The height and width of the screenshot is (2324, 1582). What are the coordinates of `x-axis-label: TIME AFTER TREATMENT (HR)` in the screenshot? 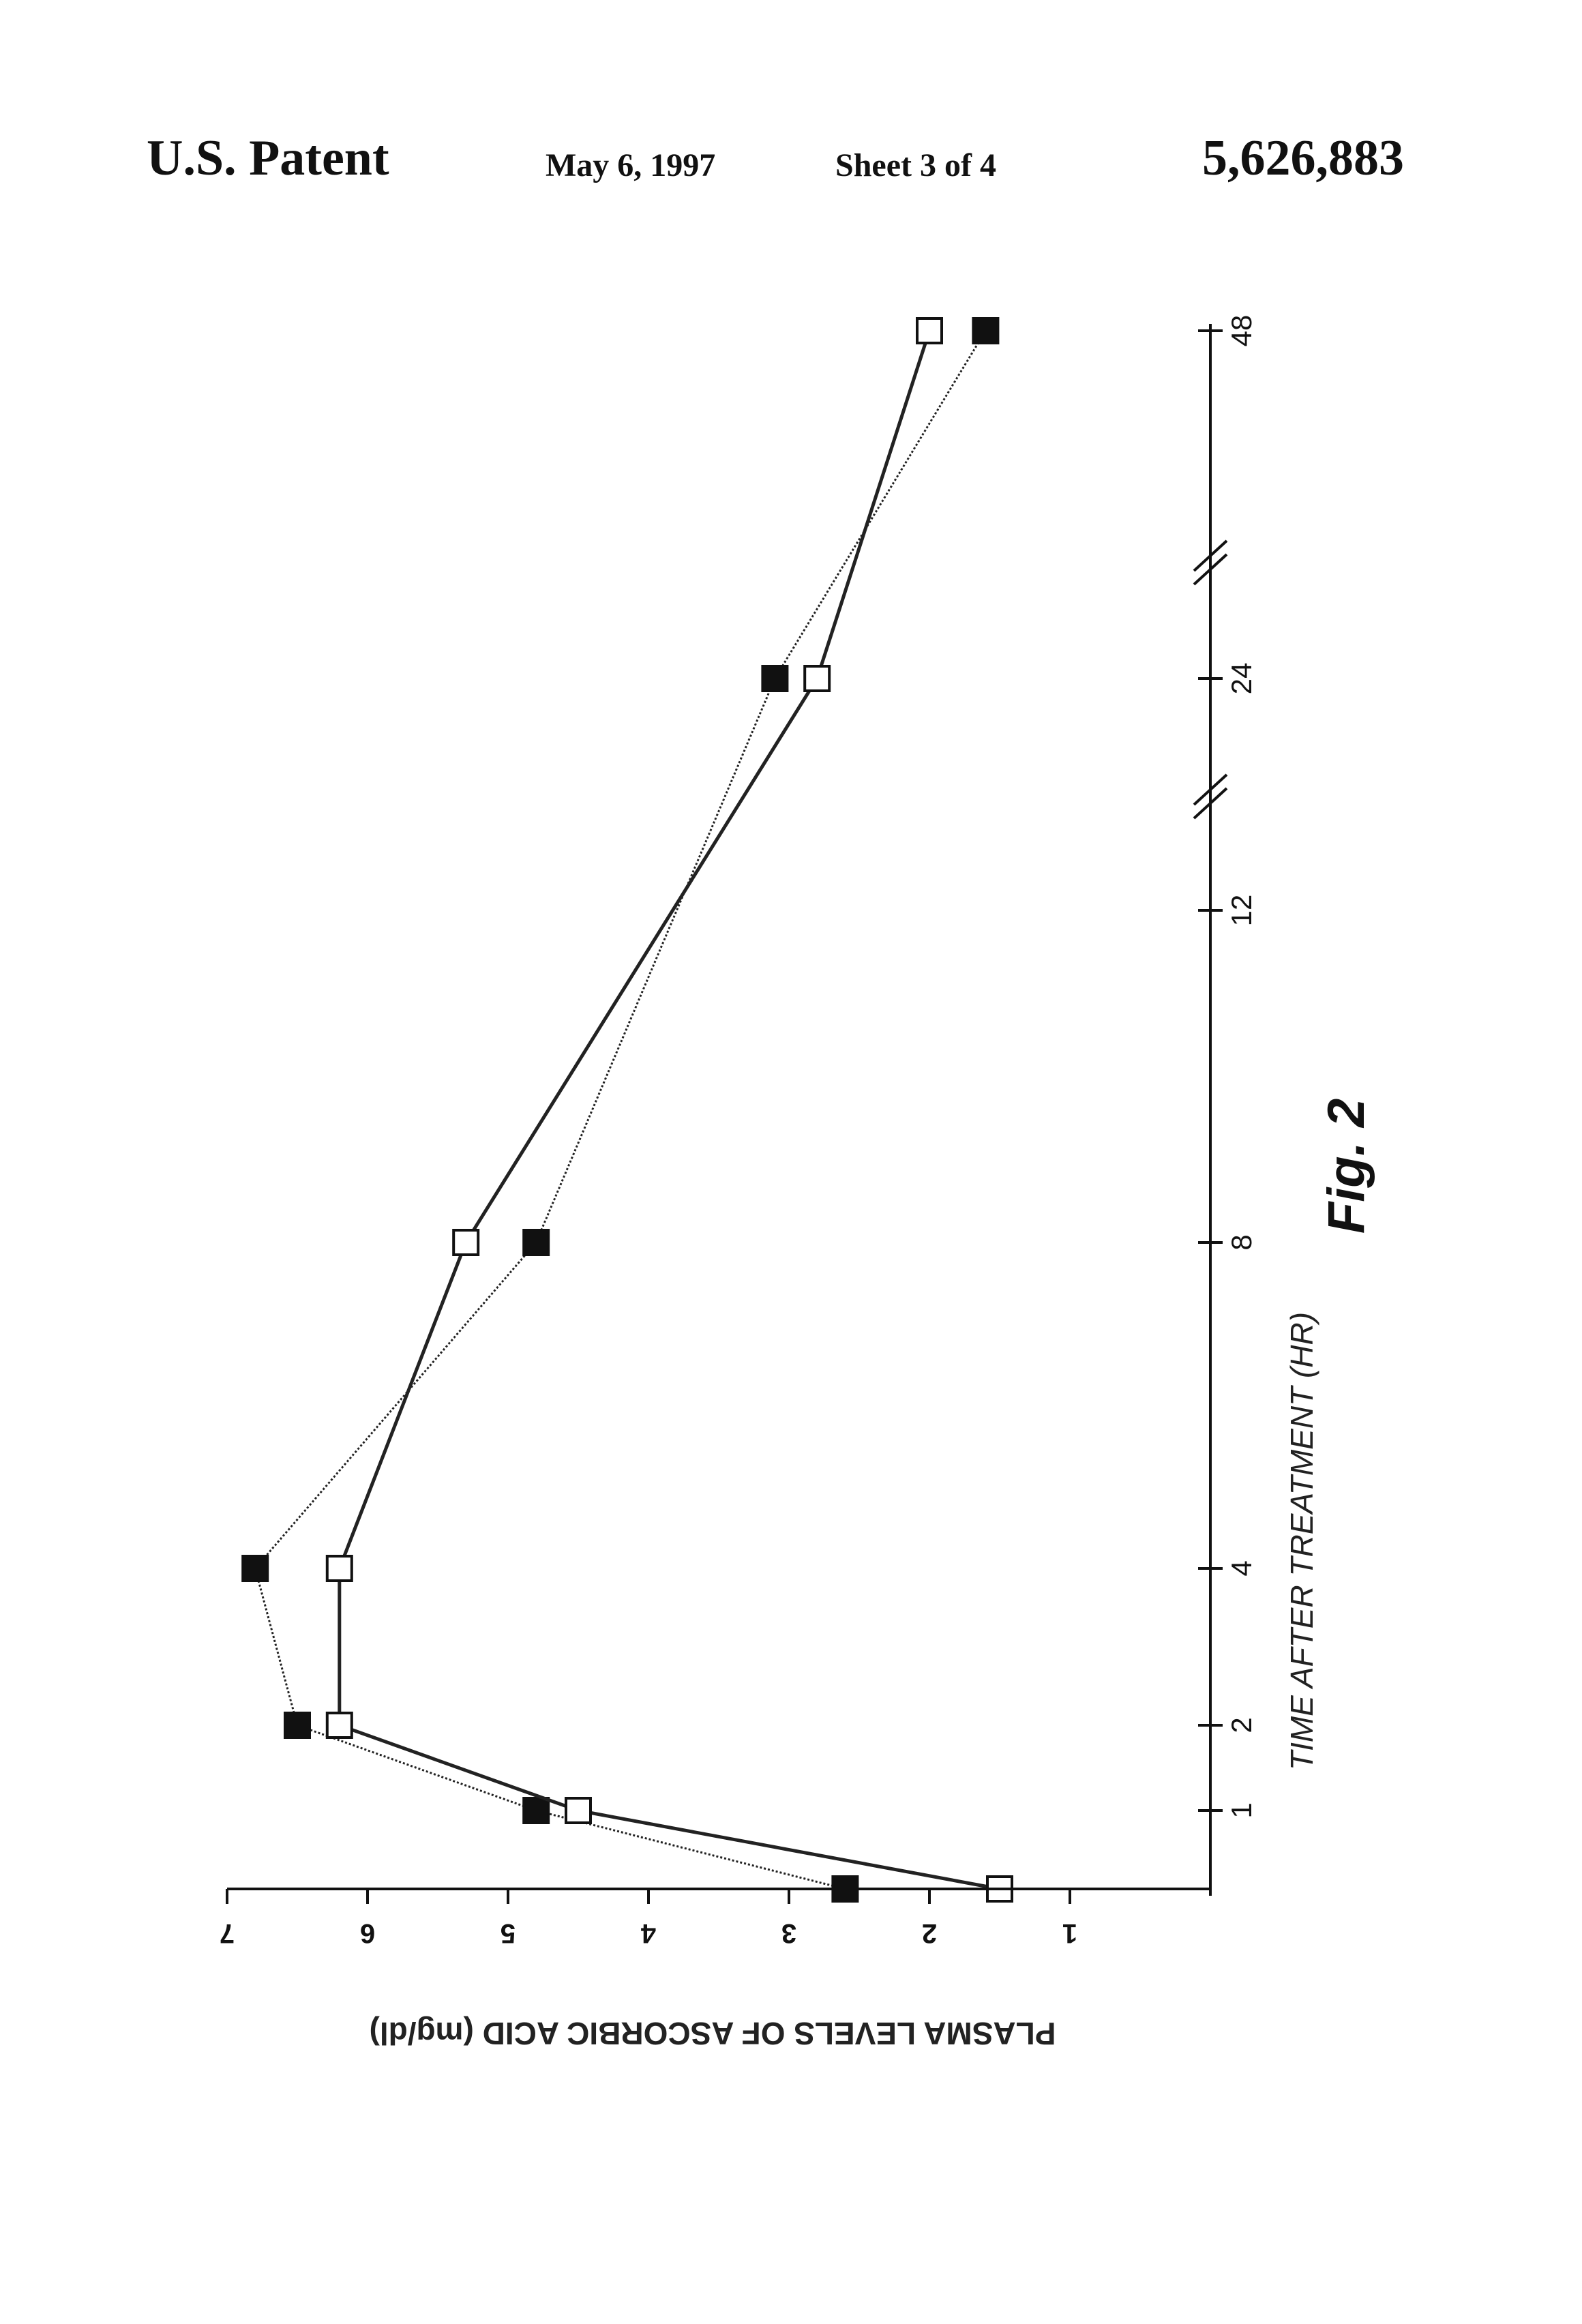 It's located at (1301, 1541).